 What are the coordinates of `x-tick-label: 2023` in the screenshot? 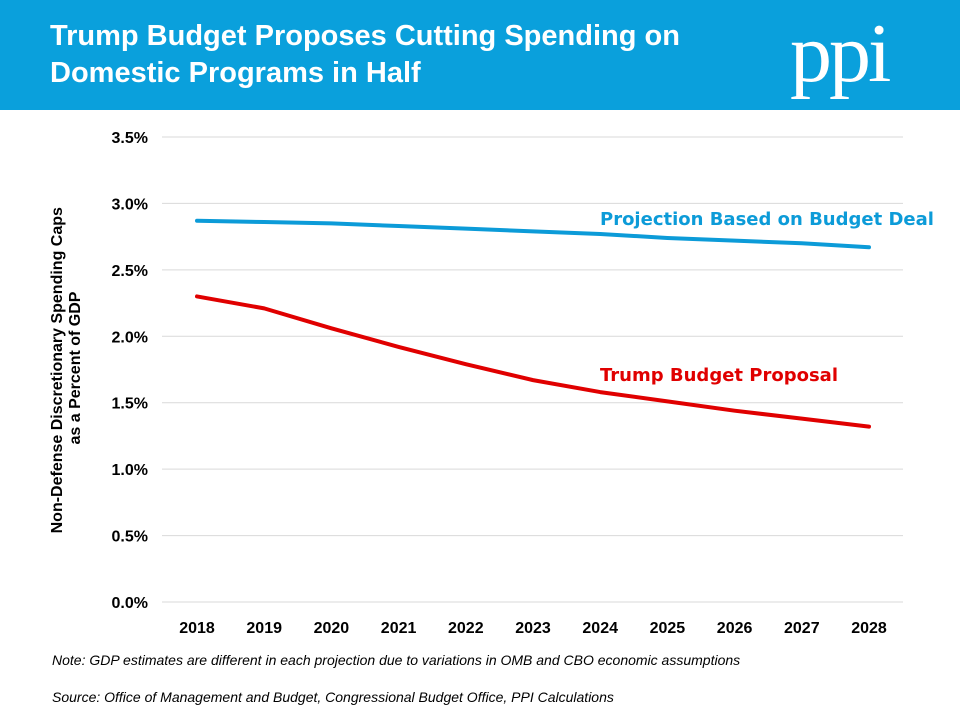 It's located at (533, 628).